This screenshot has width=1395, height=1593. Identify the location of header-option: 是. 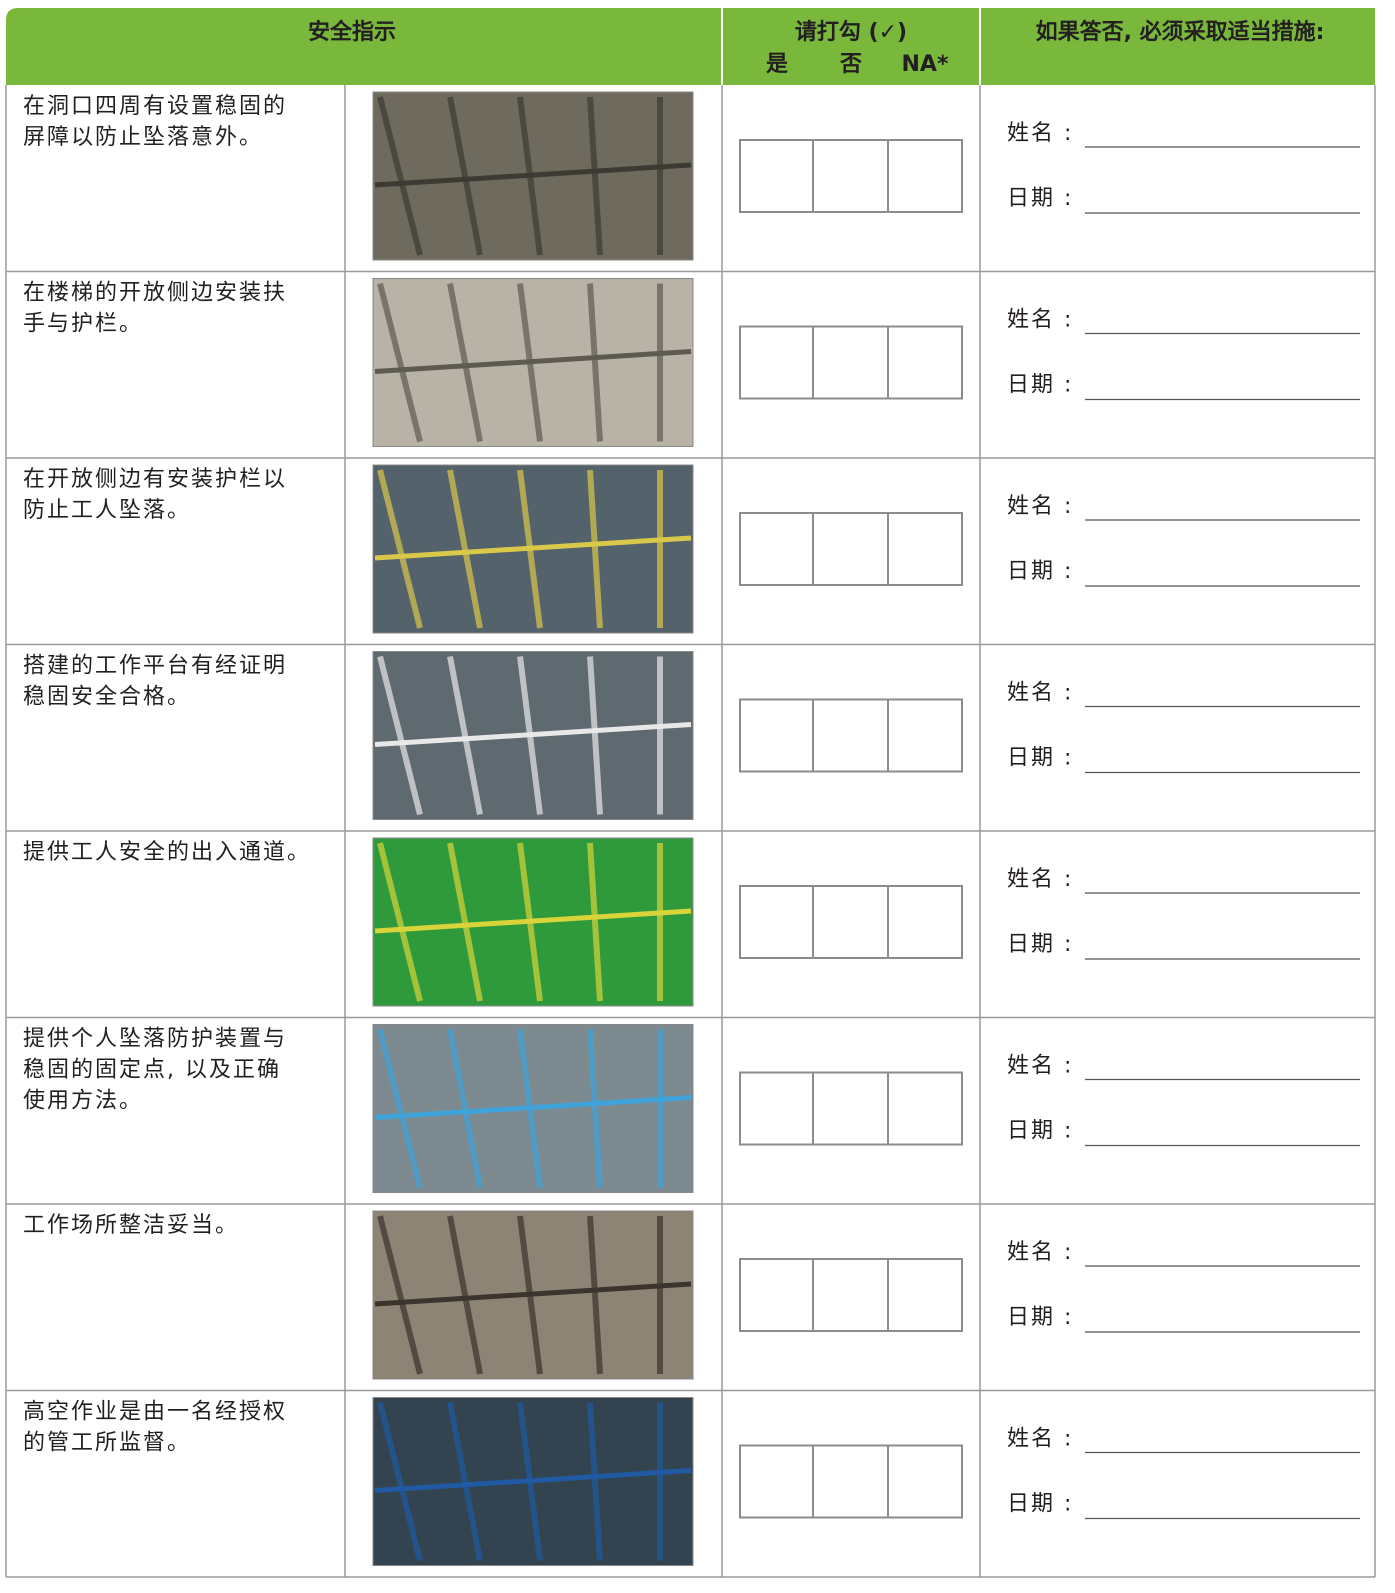
(777, 64).